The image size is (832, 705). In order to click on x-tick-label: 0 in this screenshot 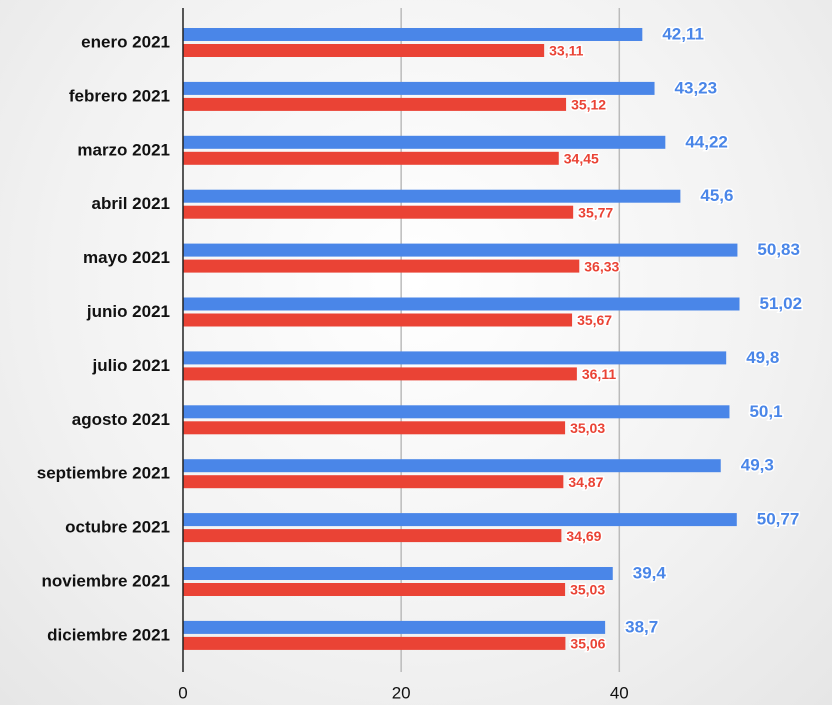, I will do `click(182, 692)`.